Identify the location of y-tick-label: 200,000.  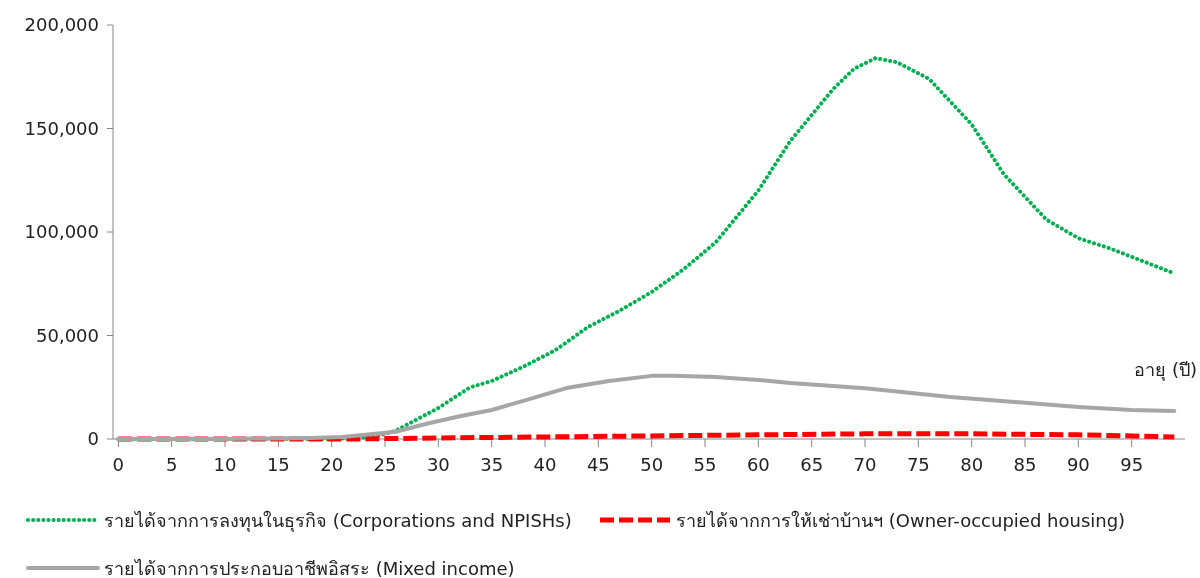
(61, 24).